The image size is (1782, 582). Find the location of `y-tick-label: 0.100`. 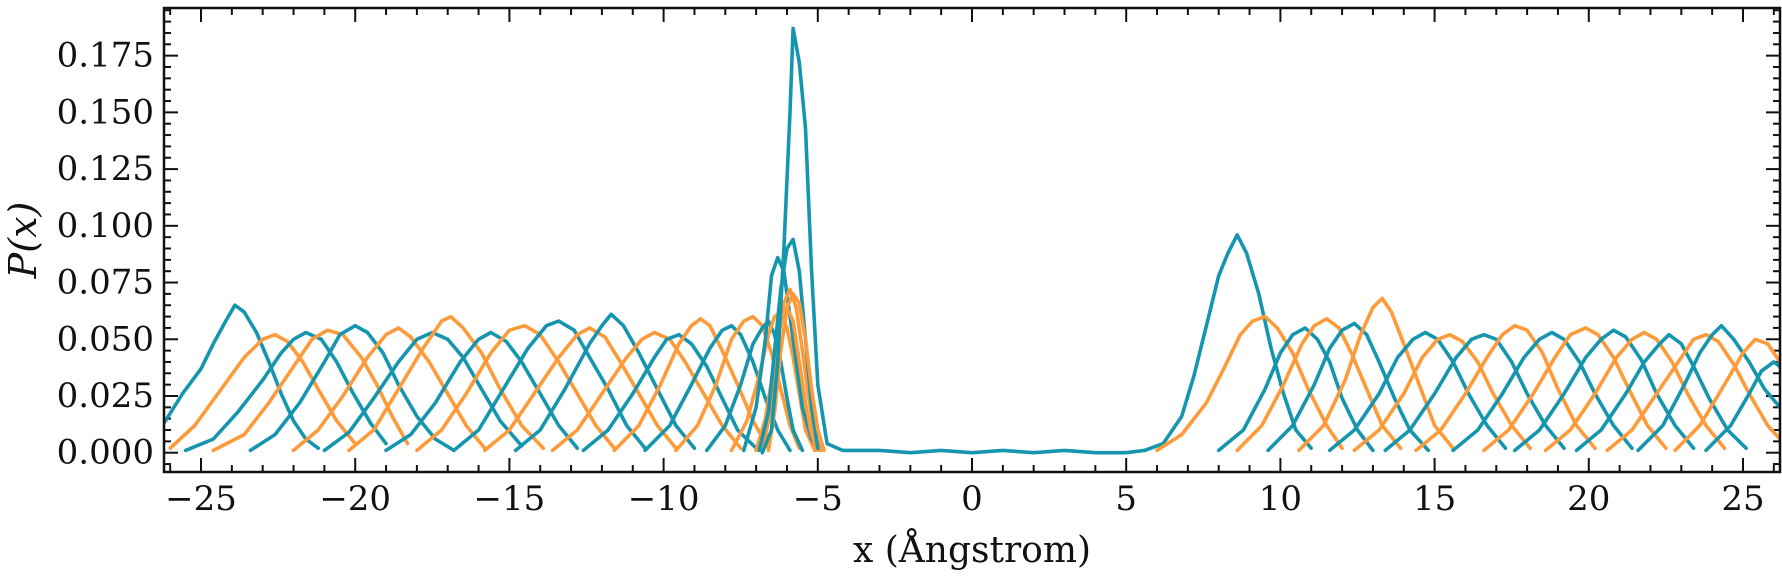

y-tick-label: 0.100 is located at coordinates (105, 226).